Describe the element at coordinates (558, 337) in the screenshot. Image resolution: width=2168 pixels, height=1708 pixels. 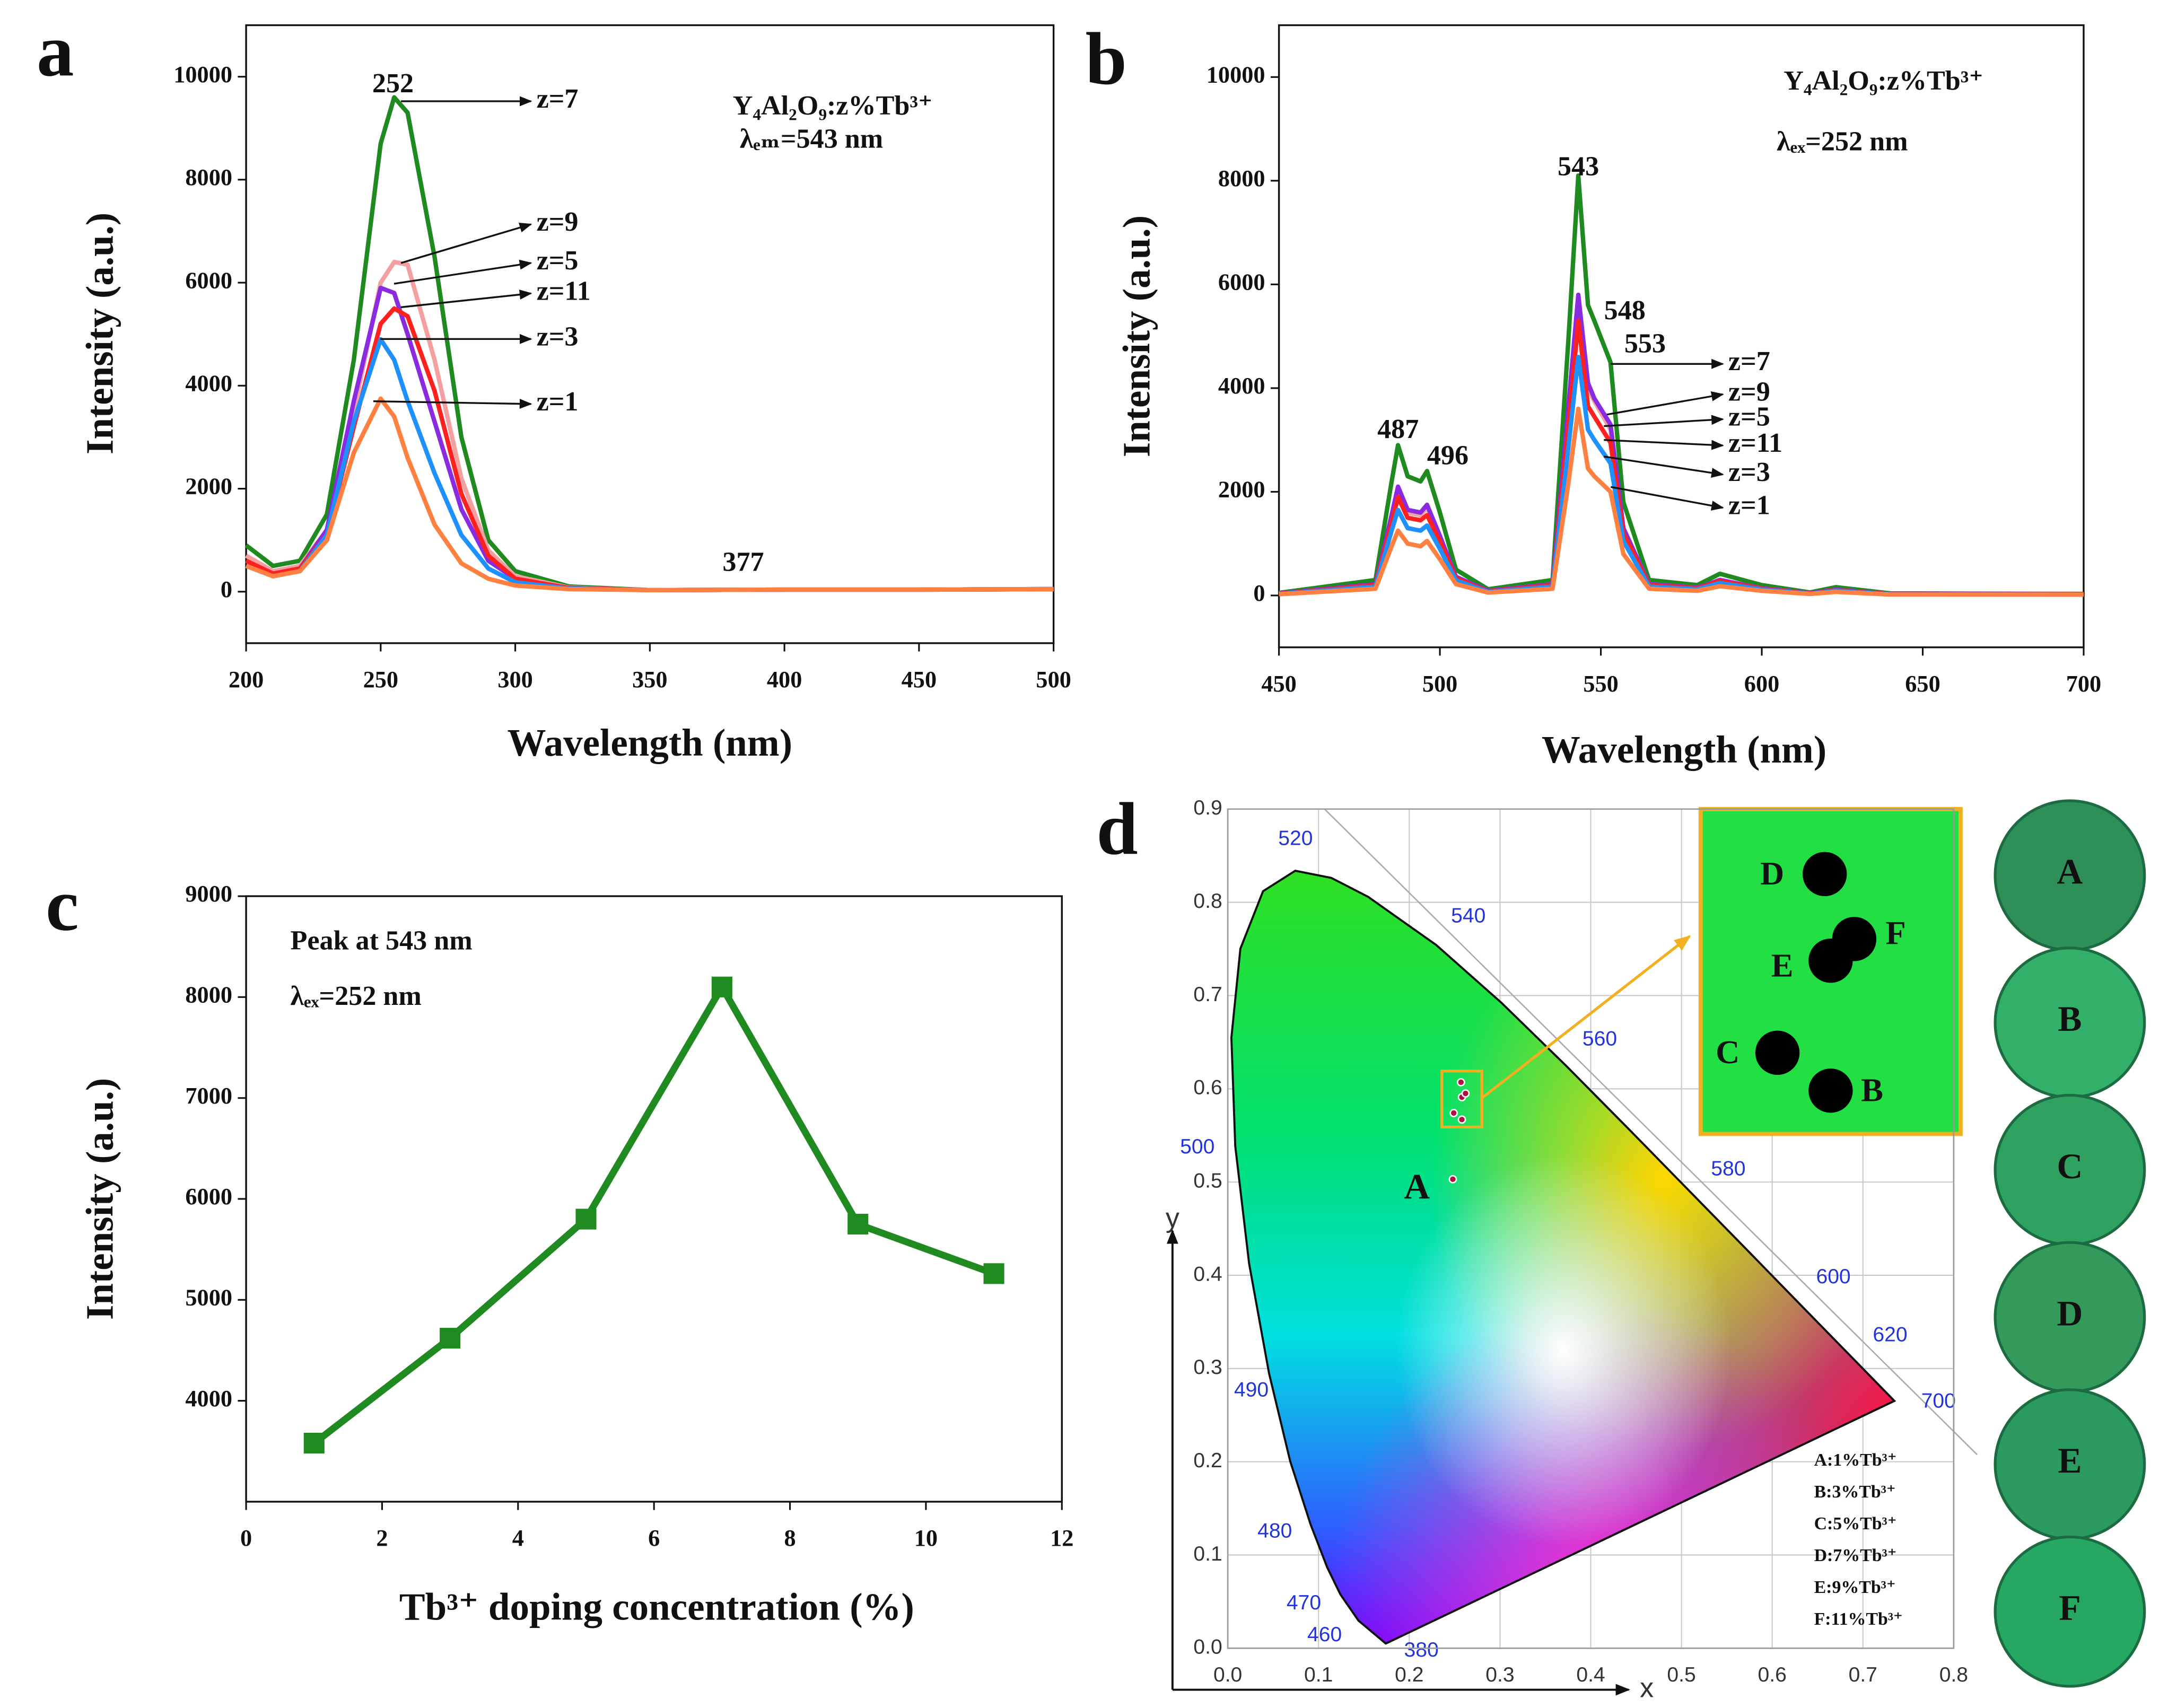
I see `legend-label: z=3` at that location.